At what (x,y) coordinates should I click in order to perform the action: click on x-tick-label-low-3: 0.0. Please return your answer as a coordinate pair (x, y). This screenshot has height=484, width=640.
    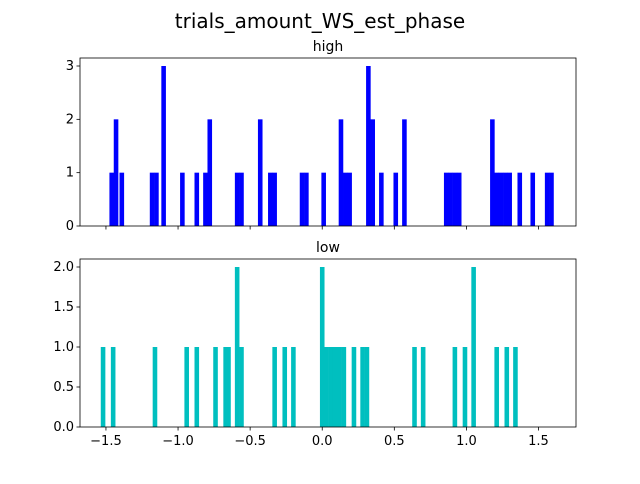
    Looking at the image, I should click on (322, 441).